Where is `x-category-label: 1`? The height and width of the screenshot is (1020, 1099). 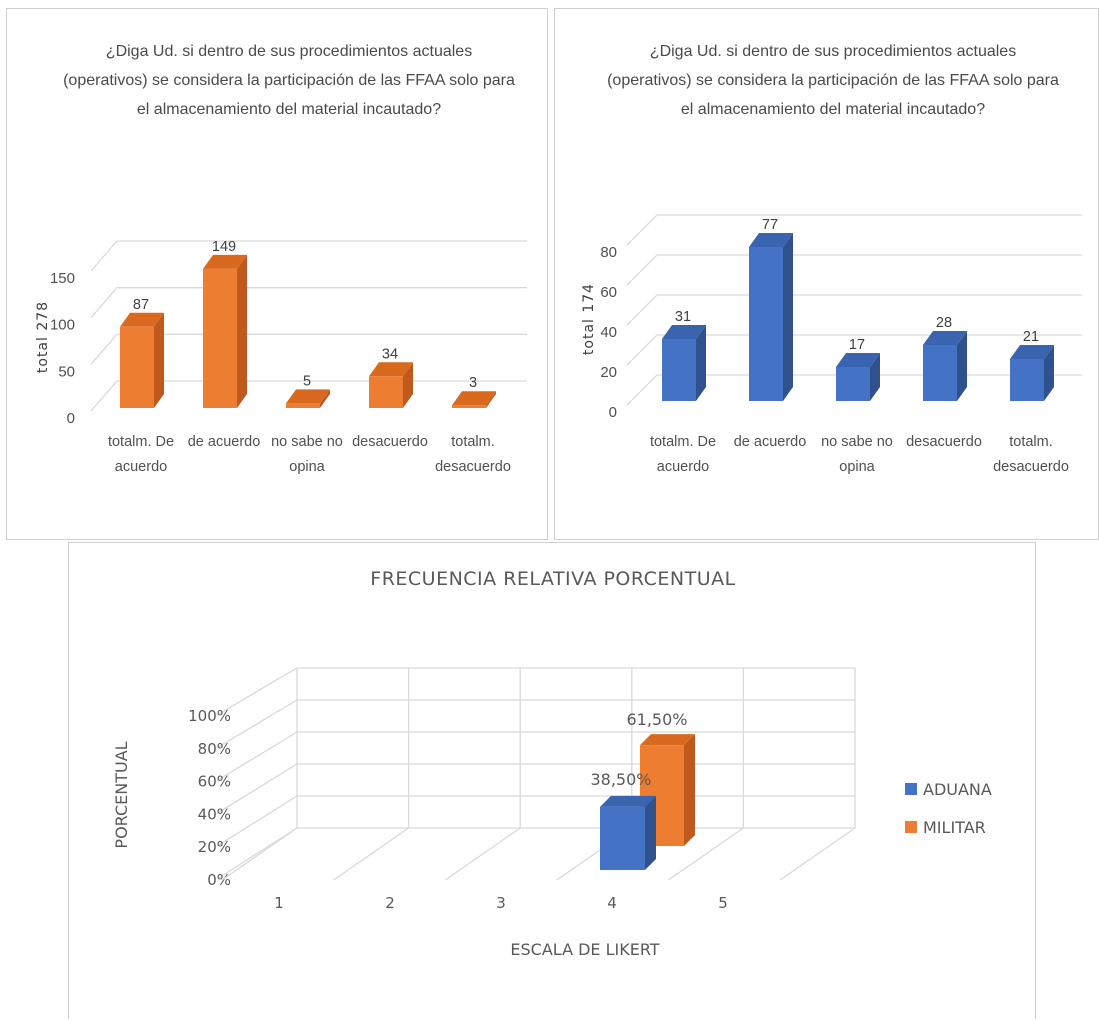 x-category-label: 1 is located at coordinates (279, 903).